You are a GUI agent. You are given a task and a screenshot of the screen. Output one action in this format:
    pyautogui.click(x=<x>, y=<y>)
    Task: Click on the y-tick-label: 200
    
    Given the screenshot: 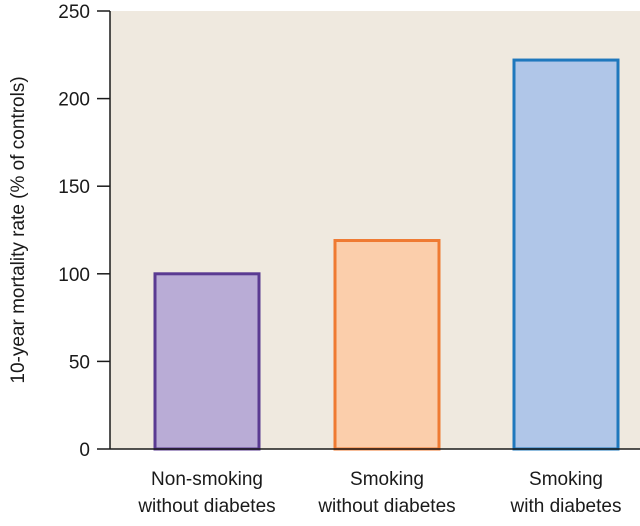 What is the action you would take?
    pyautogui.click(x=74, y=100)
    